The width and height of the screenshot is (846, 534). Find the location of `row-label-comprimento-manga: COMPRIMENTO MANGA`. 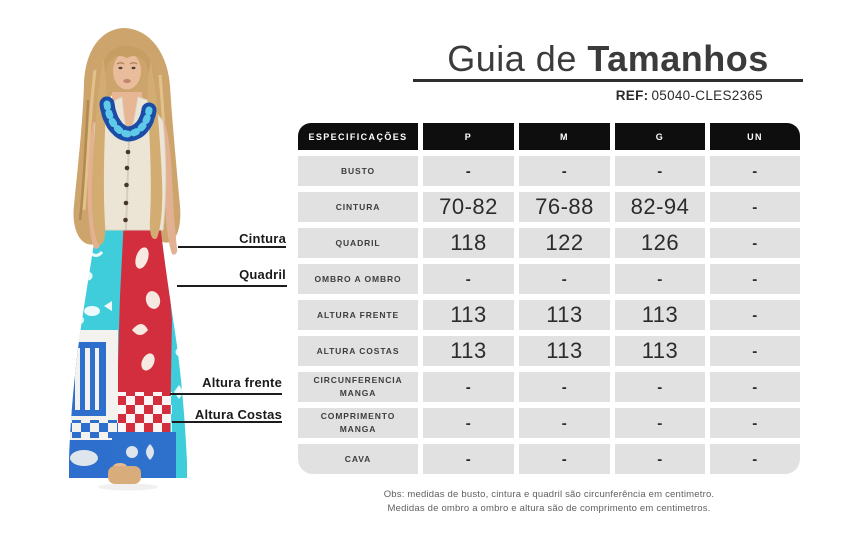

row-label-comprimento-manga: COMPRIMENTO MANGA is located at coordinates (358, 423).